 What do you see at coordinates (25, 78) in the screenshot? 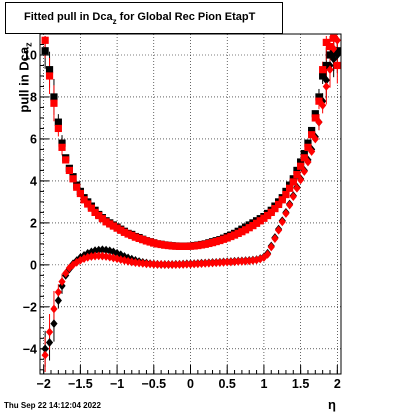
I see `y-axis-label: pull in Dcaz` at bounding box center [25, 78].